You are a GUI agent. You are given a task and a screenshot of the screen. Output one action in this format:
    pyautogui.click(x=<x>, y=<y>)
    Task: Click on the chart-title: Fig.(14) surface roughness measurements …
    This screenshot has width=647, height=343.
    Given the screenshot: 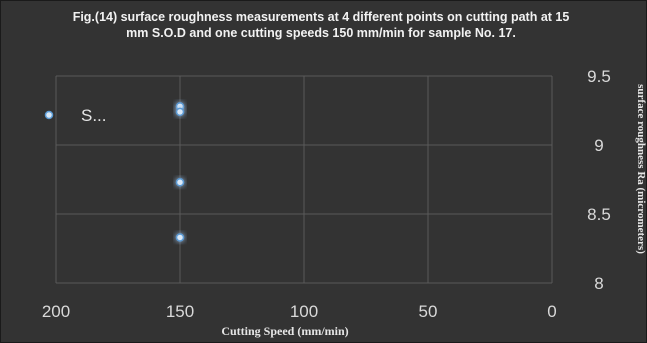 What is the action you would take?
    pyautogui.click(x=321, y=25)
    